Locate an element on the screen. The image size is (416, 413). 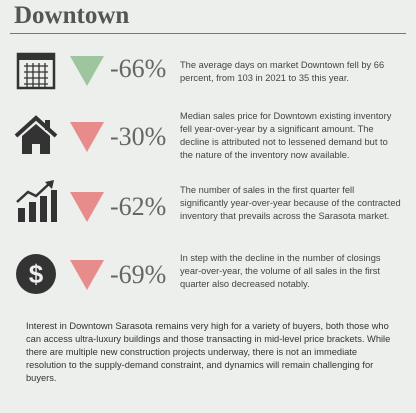
title: Downtown is located at coordinates (72, 15).